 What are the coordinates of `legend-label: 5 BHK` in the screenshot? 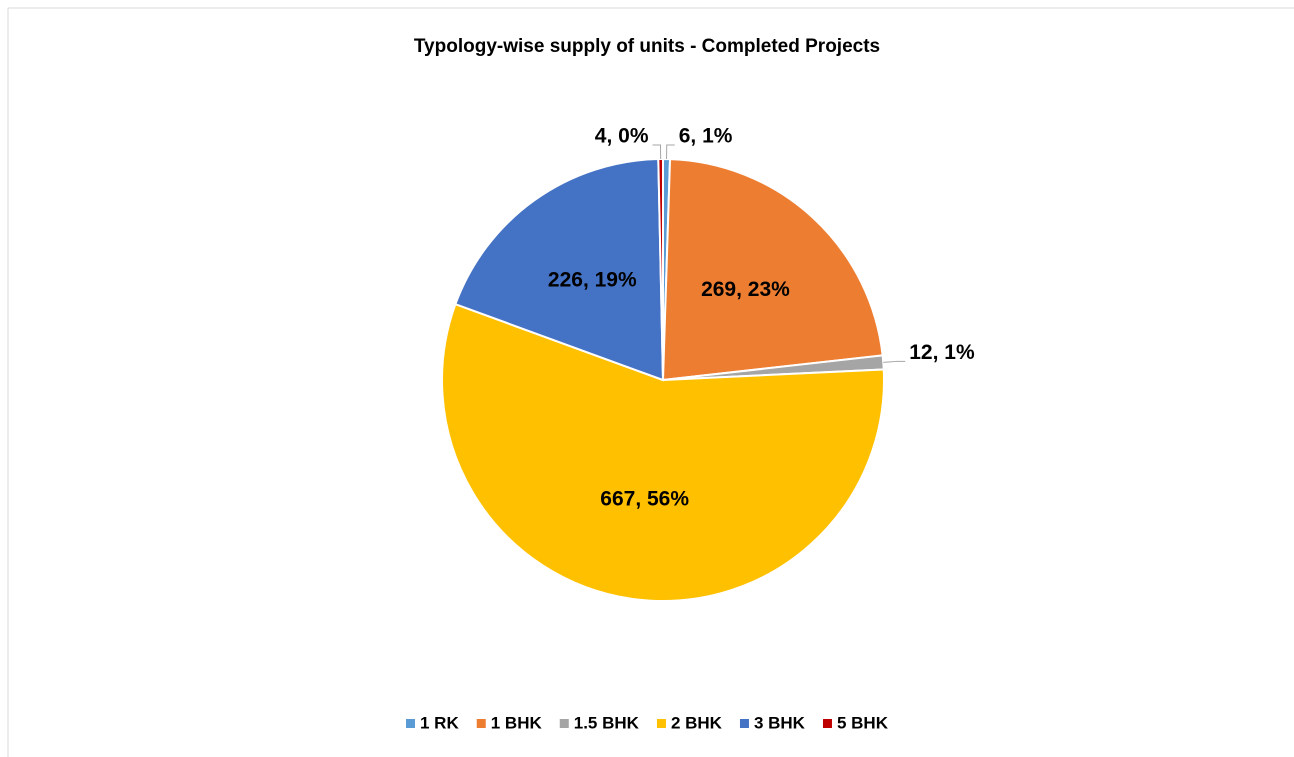 It's located at (863, 722).